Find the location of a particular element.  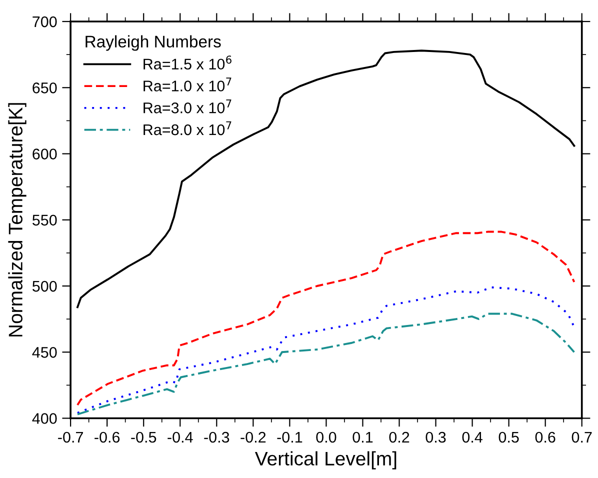

x-tick-label: 0.7 is located at coordinates (582, 437).